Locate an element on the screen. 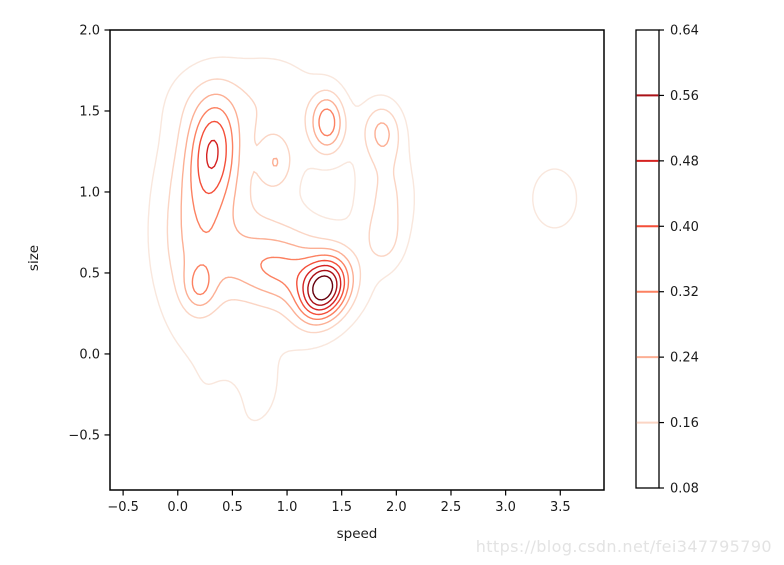  x-tick-label: 2.5 is located at coordinates (451, 507).